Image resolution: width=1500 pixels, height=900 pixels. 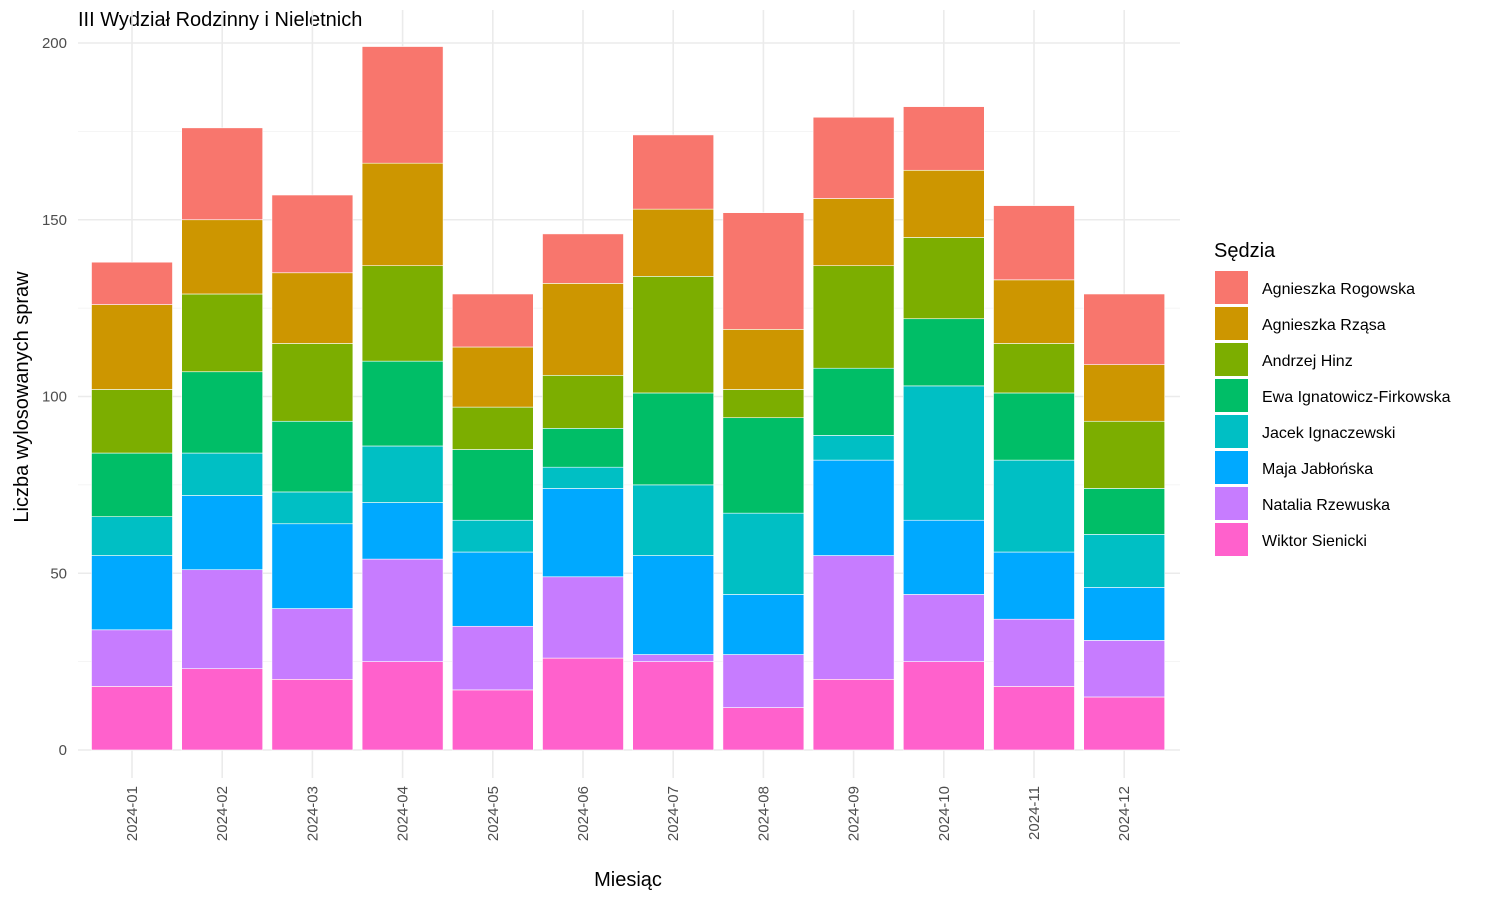 I want to click on y-tick-label: 0, so click(x=63, y=750).